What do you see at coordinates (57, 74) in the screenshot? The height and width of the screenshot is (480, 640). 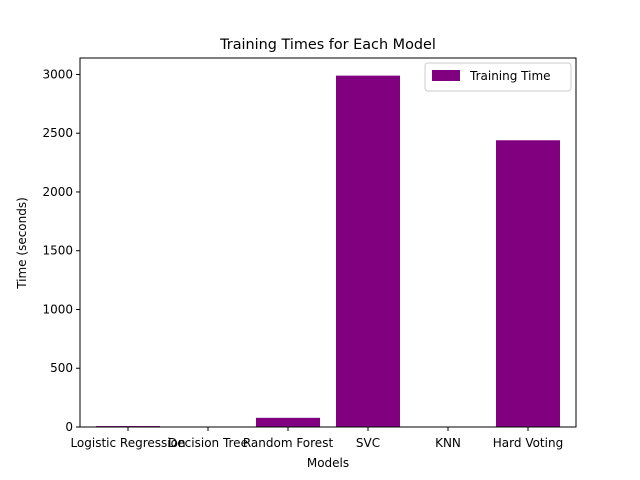 I see `y-tick-label: 3000` at bounding box center [57, 74].